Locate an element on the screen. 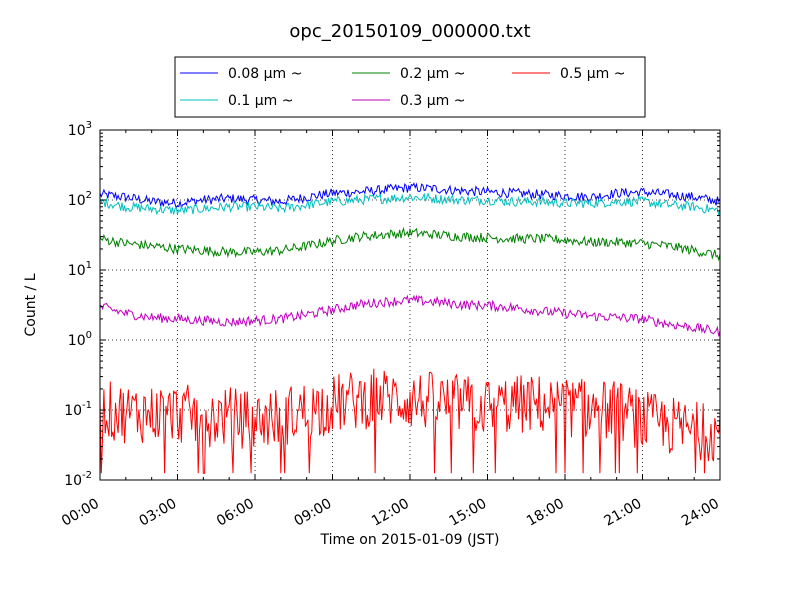 This screenshot has width=800, height=600. x-tick-label: 24:00 is located at coordinates (700, 513).